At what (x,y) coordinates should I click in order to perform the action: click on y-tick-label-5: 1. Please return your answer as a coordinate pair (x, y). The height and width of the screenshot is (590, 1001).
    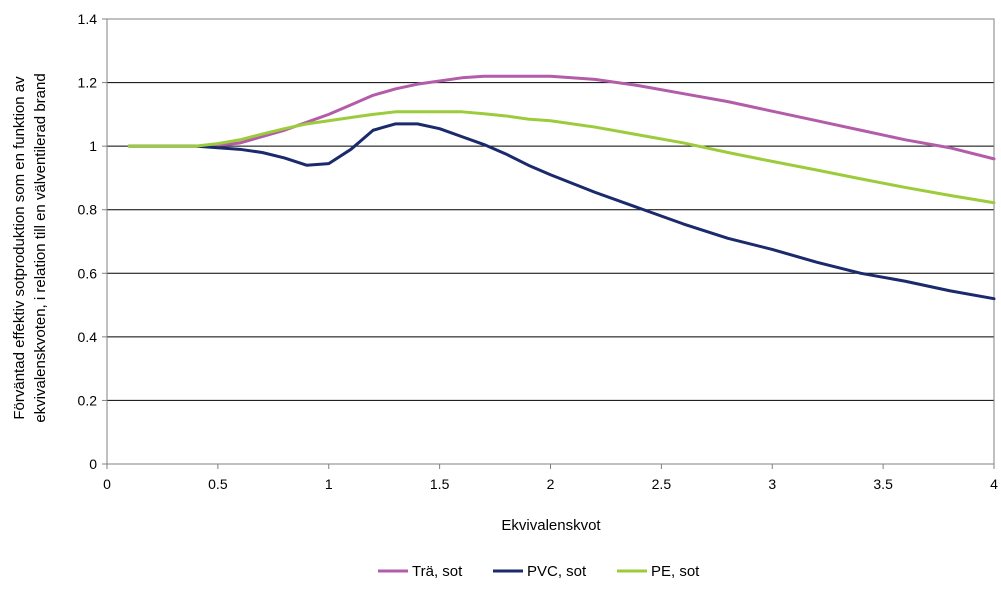
    Looking at the image, I should click on (93, 146).